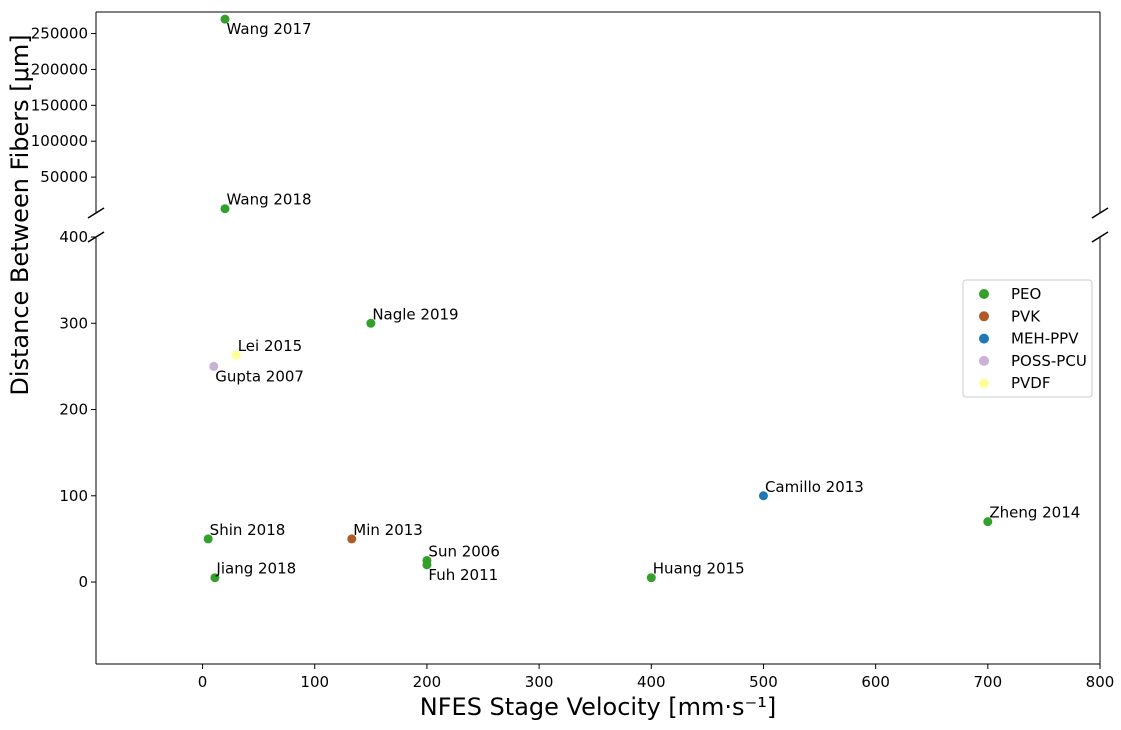 This screenshot has width=1121, height=730. Describe the element at coordinates (1034, 513) in the screenshot. I see `data-point-label: Zheng 2014` at that location.